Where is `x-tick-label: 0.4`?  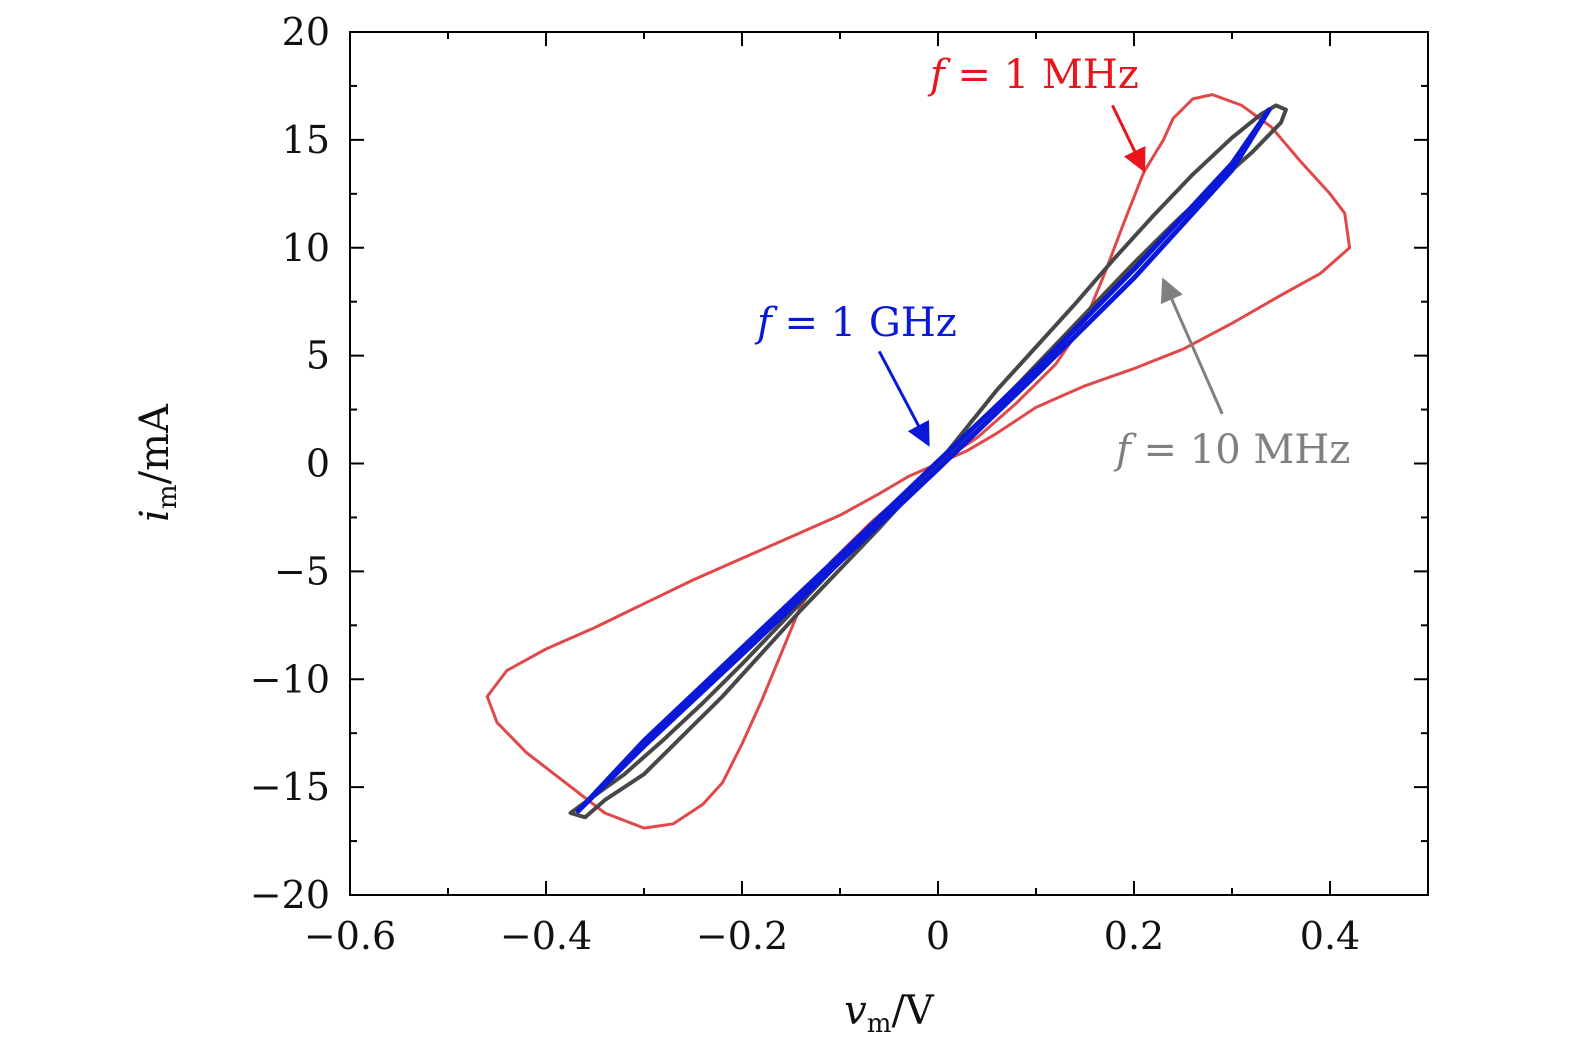
x-tick-label: 0.4 is located at coordinates (1330, 936).